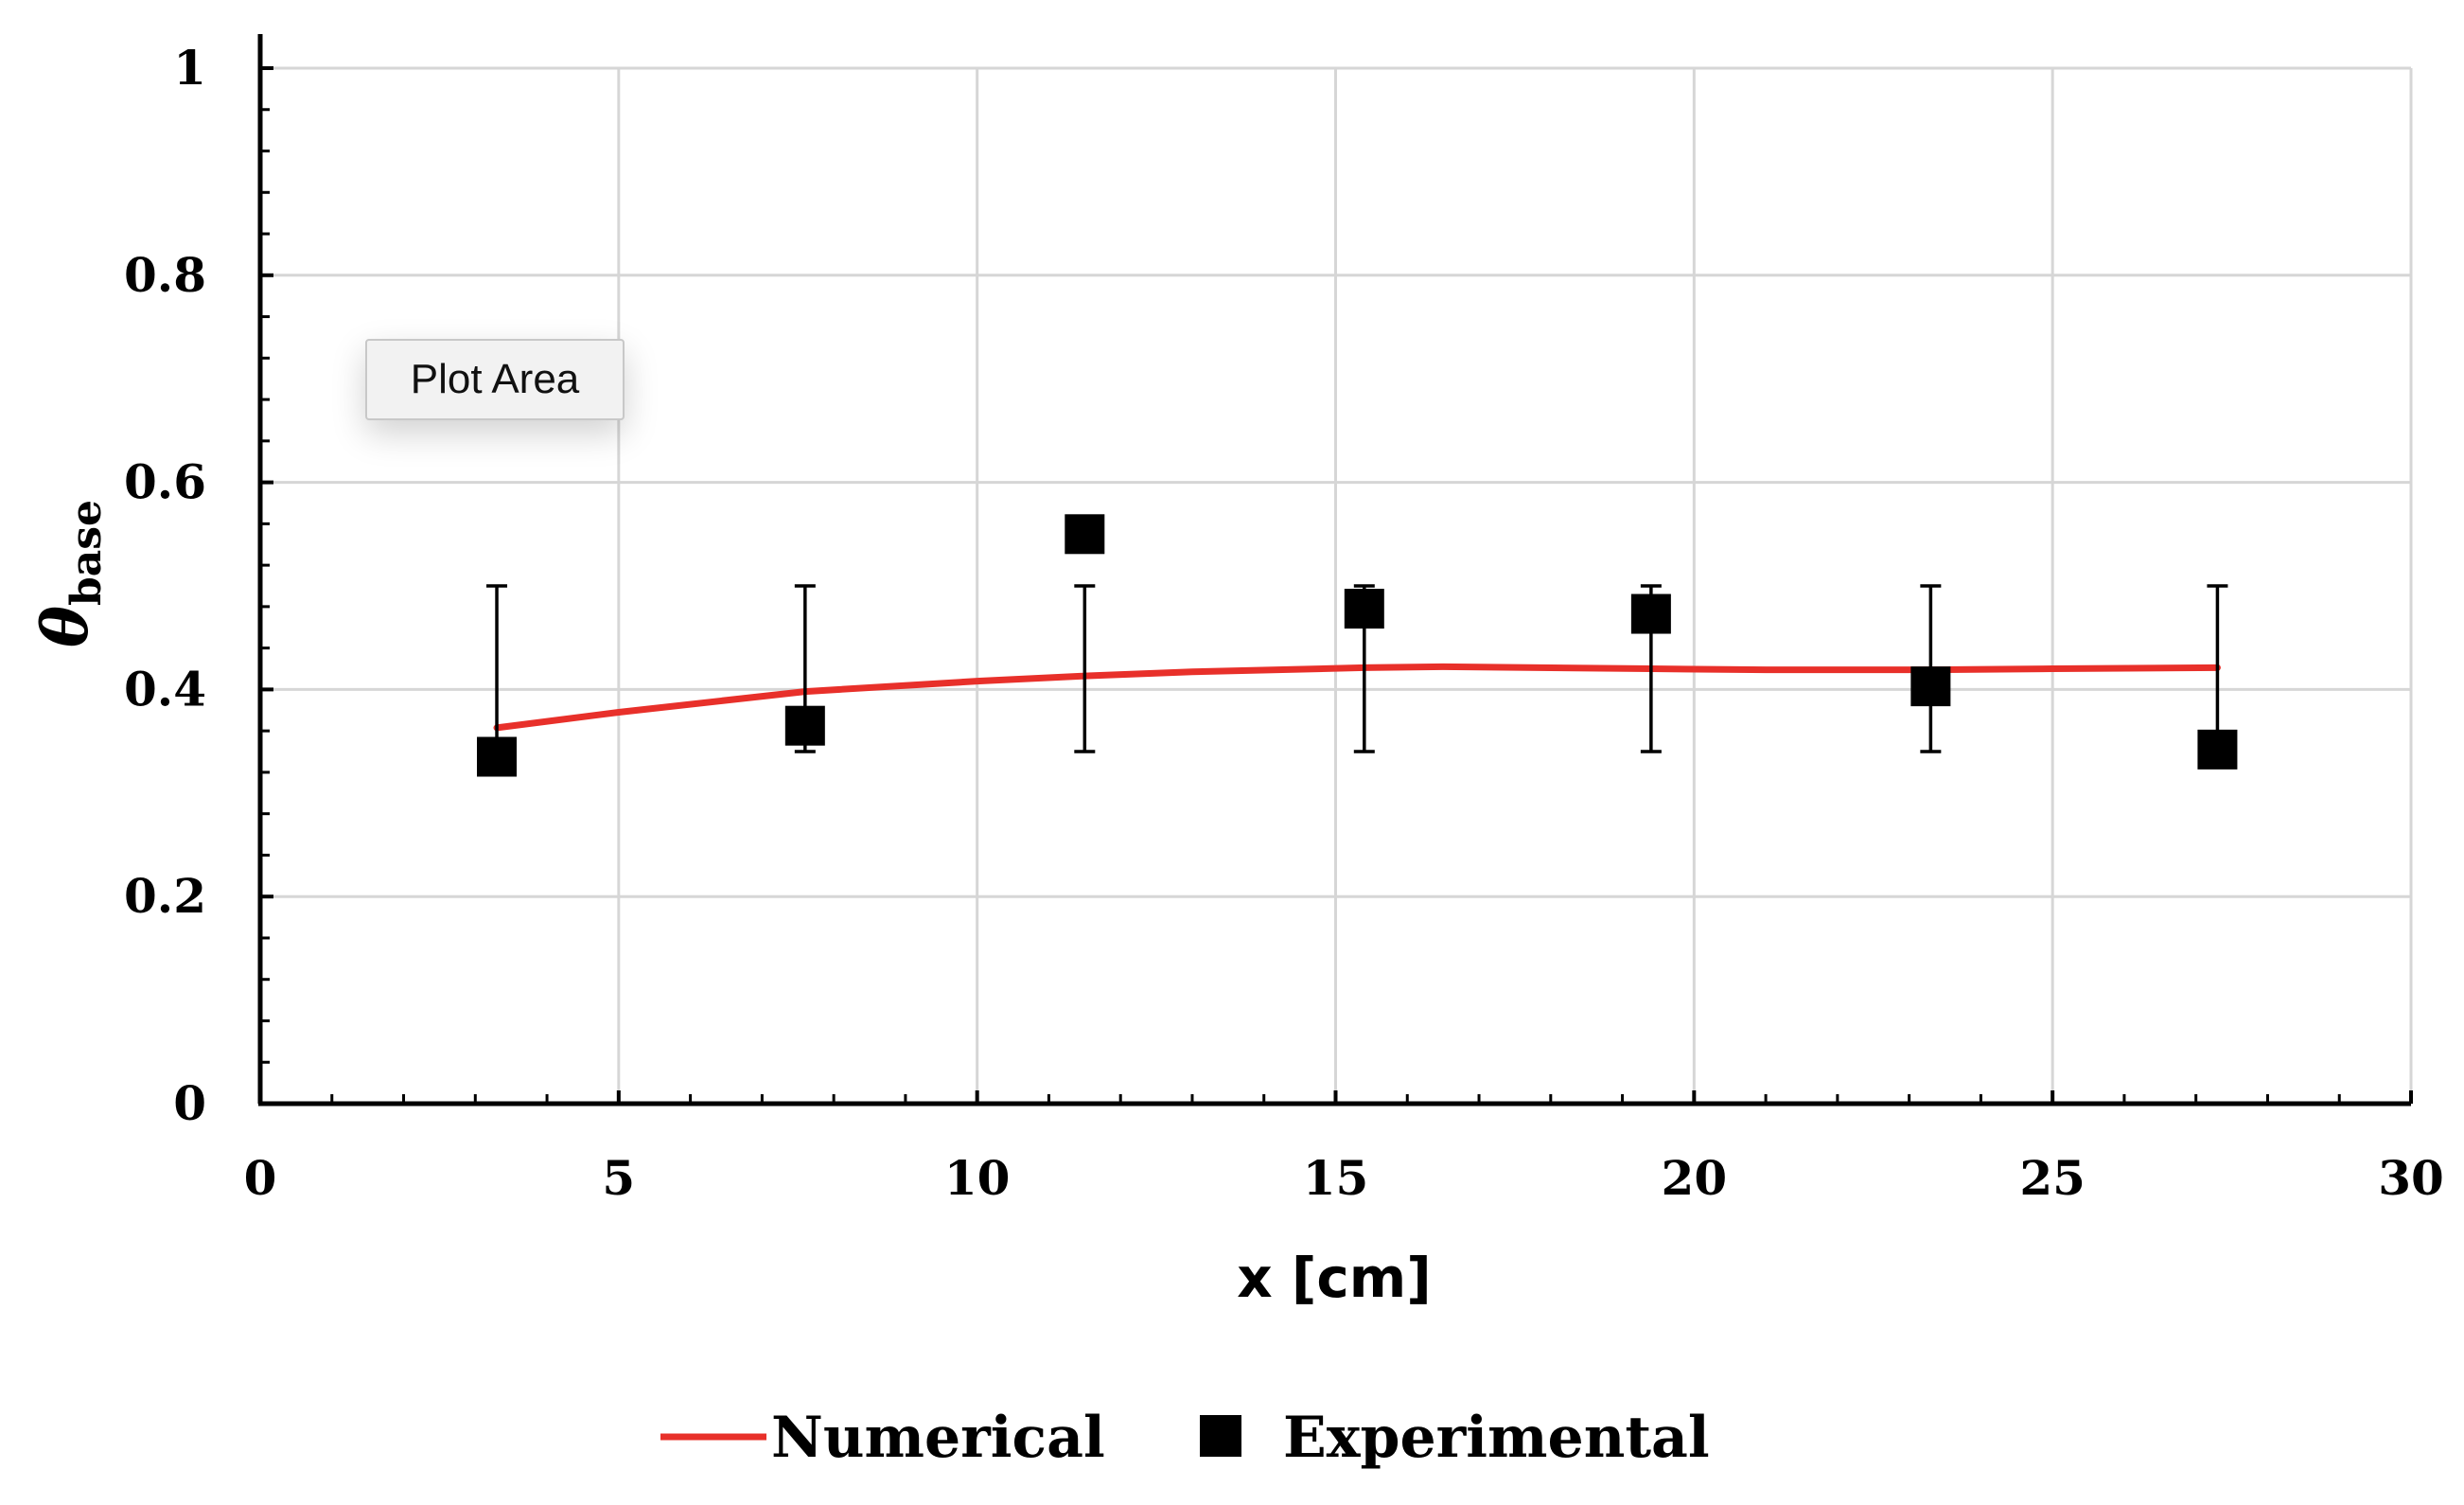 Image resolution: width=2464 pixels, height=1505 pixels. Describe the element at coordinates (87, 553) in the screenshot. I see `y-axis-title-subscript: base` at that location.